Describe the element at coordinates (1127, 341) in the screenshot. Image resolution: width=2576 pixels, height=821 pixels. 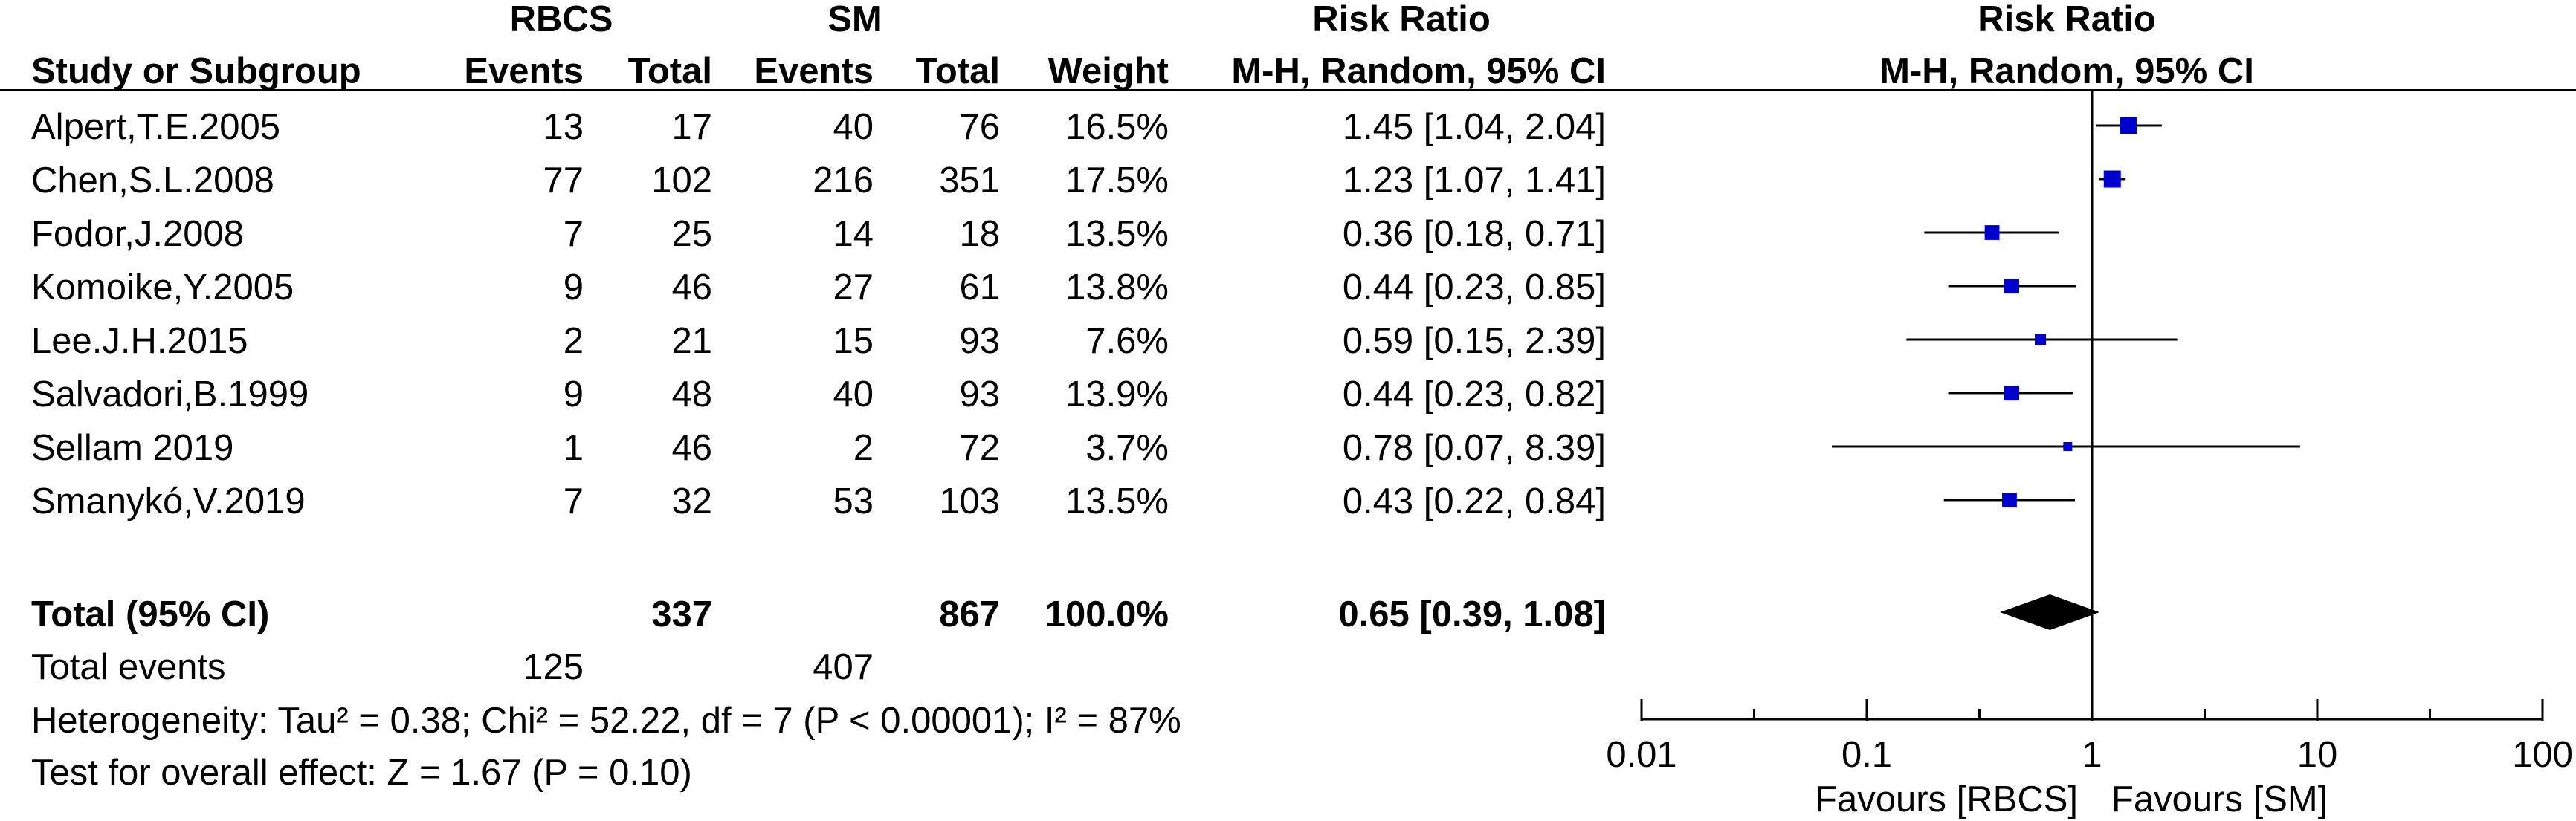
I see `weight-value: 7.6%` at that location.